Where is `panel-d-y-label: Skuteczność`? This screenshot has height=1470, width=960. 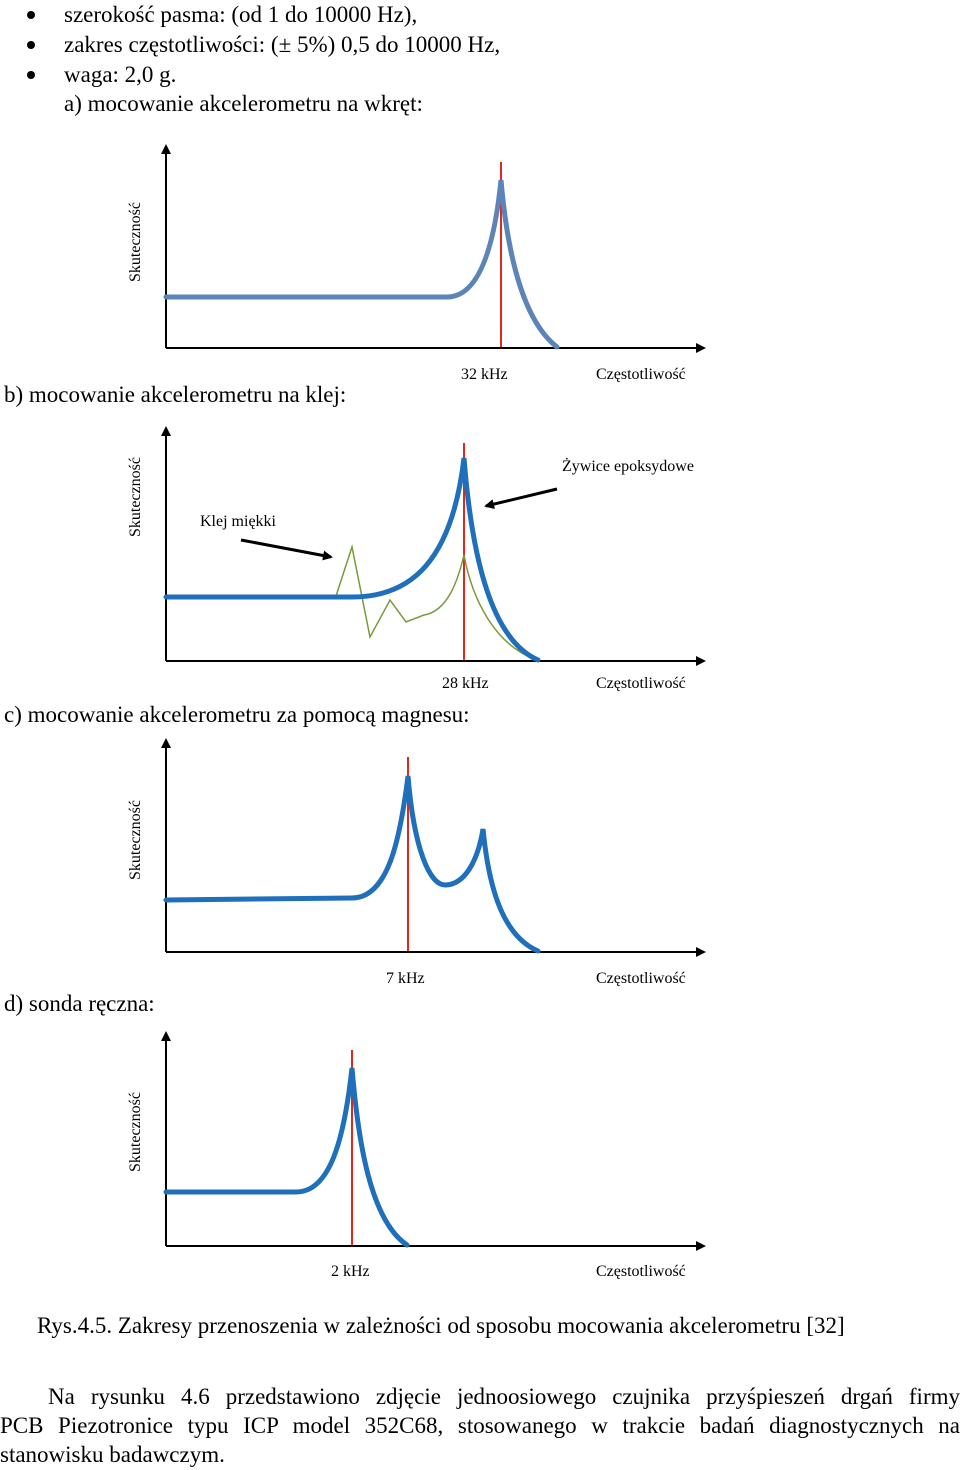 panel-d-y-label: Skuteczność is located at coordinates (135, 1132).